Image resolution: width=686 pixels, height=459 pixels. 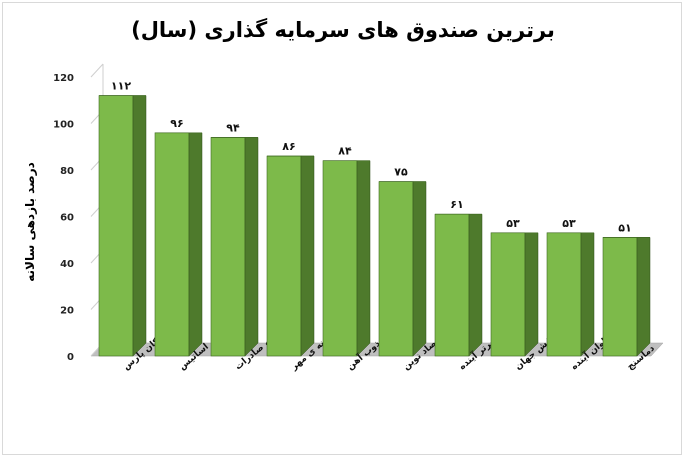 I want to click on data-label: ۸۴, so click(x=345, y=151).